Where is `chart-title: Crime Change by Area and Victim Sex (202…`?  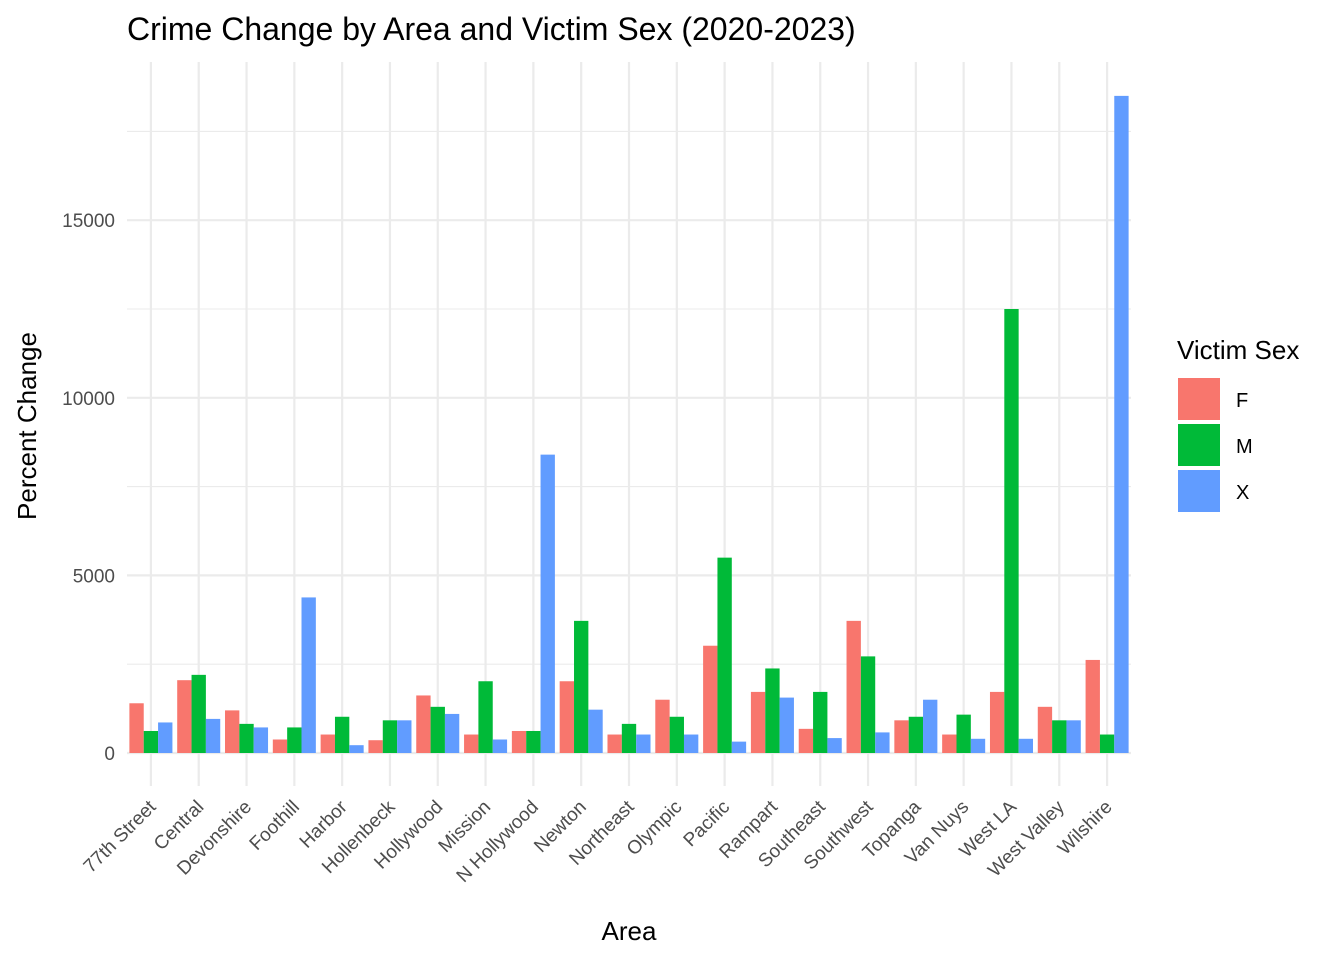 chart-title: Crime Change by Area and Victim Sex (202… is located at coordinates (491, 29).